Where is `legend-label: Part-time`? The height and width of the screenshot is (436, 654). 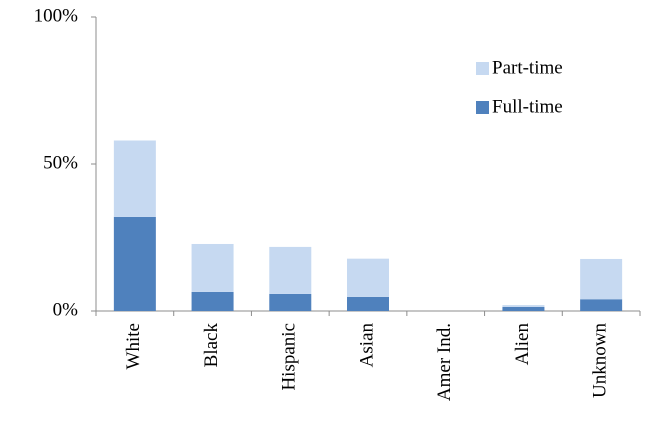 legend-label: Part-time is located at coordinates (527, 67).